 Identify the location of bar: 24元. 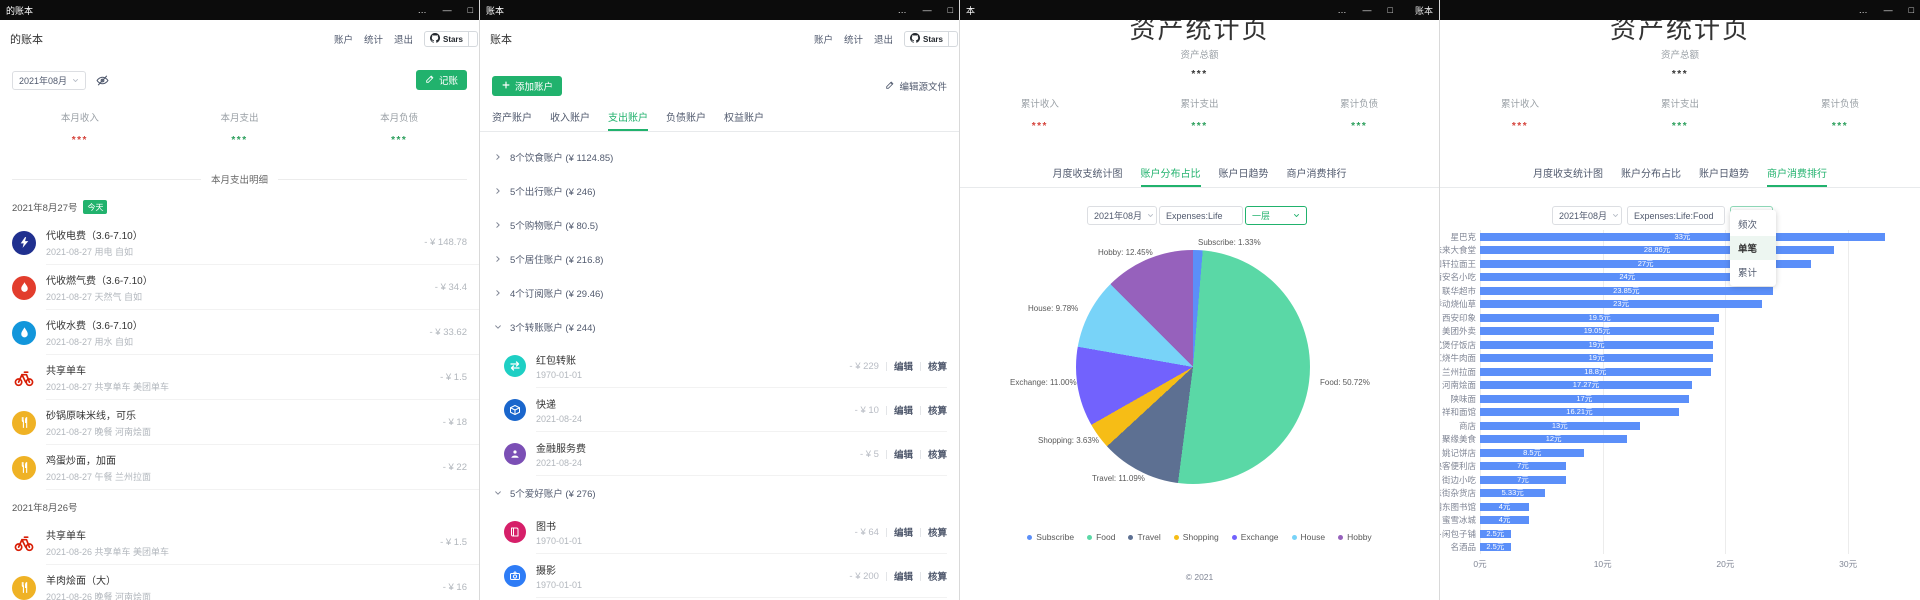
(1627, 277).